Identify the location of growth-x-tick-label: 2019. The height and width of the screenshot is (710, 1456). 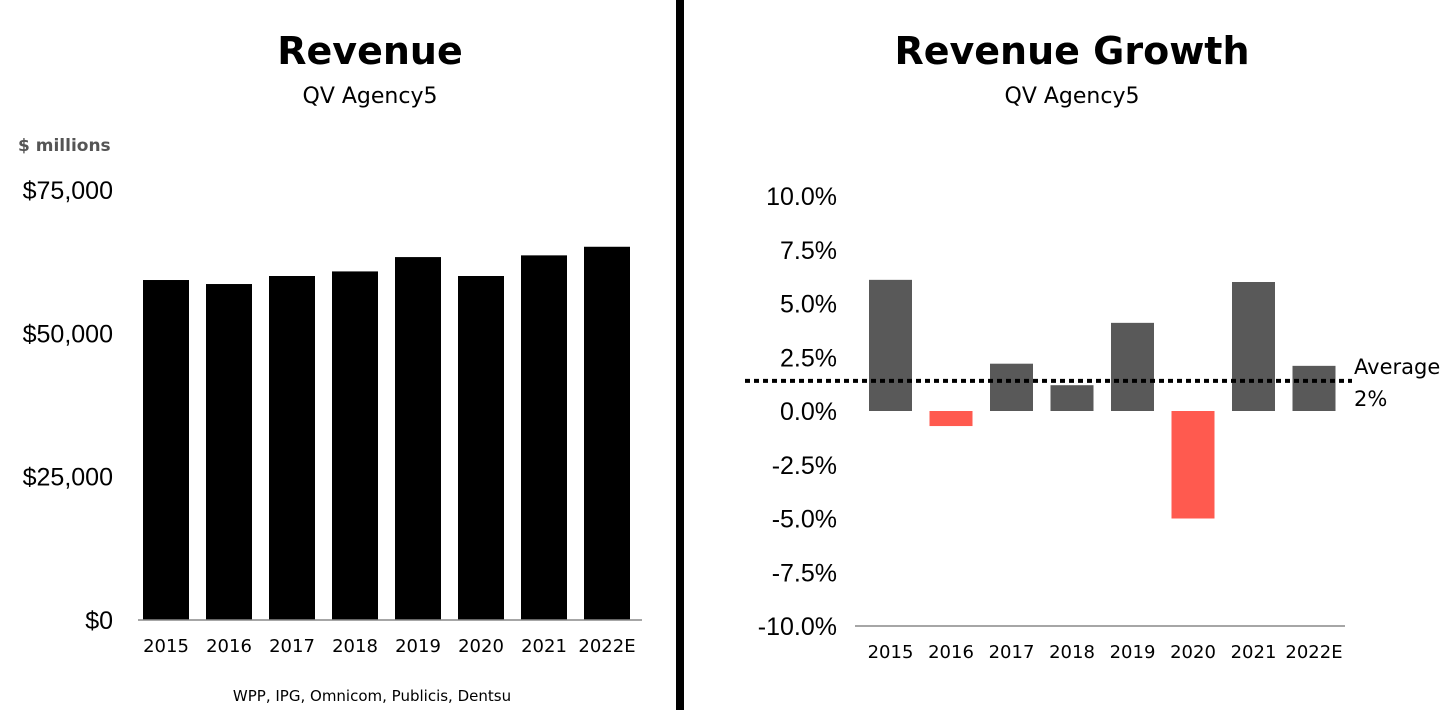
(1133, 652).